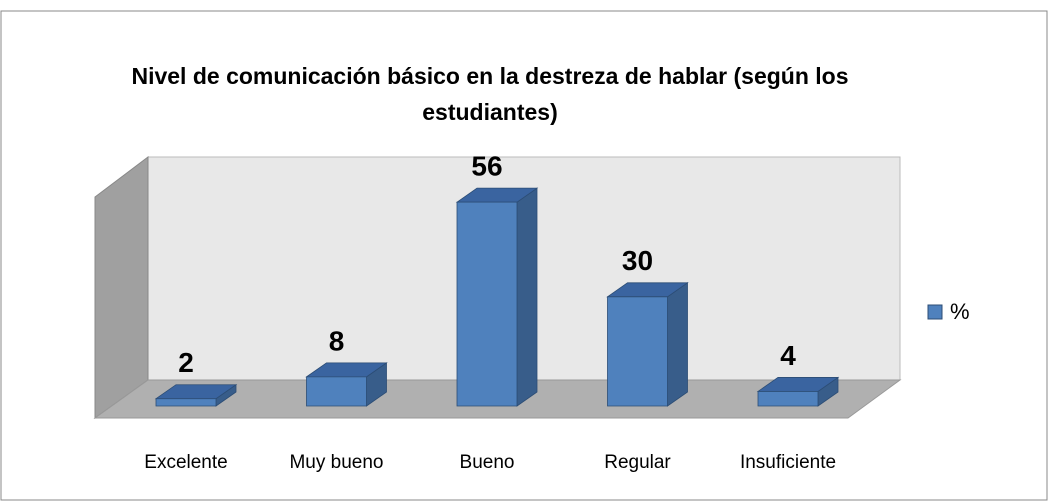 The width and height of the screenshot is (1049, 502). Describe the element at coordinates (185, 462) in the screenshot. I see `x-tick-label: Excelente` at that location.